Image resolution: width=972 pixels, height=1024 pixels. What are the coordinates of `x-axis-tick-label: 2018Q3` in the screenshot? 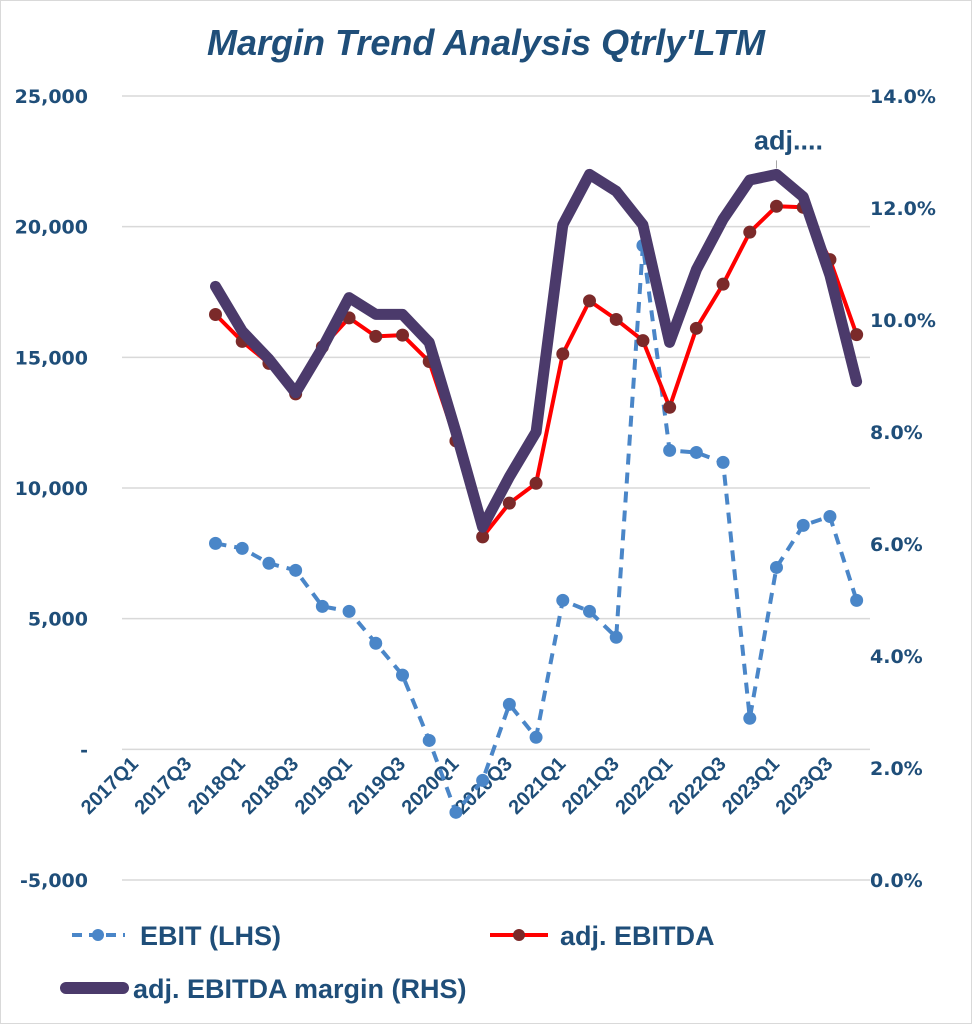 It's located at (270, 786).